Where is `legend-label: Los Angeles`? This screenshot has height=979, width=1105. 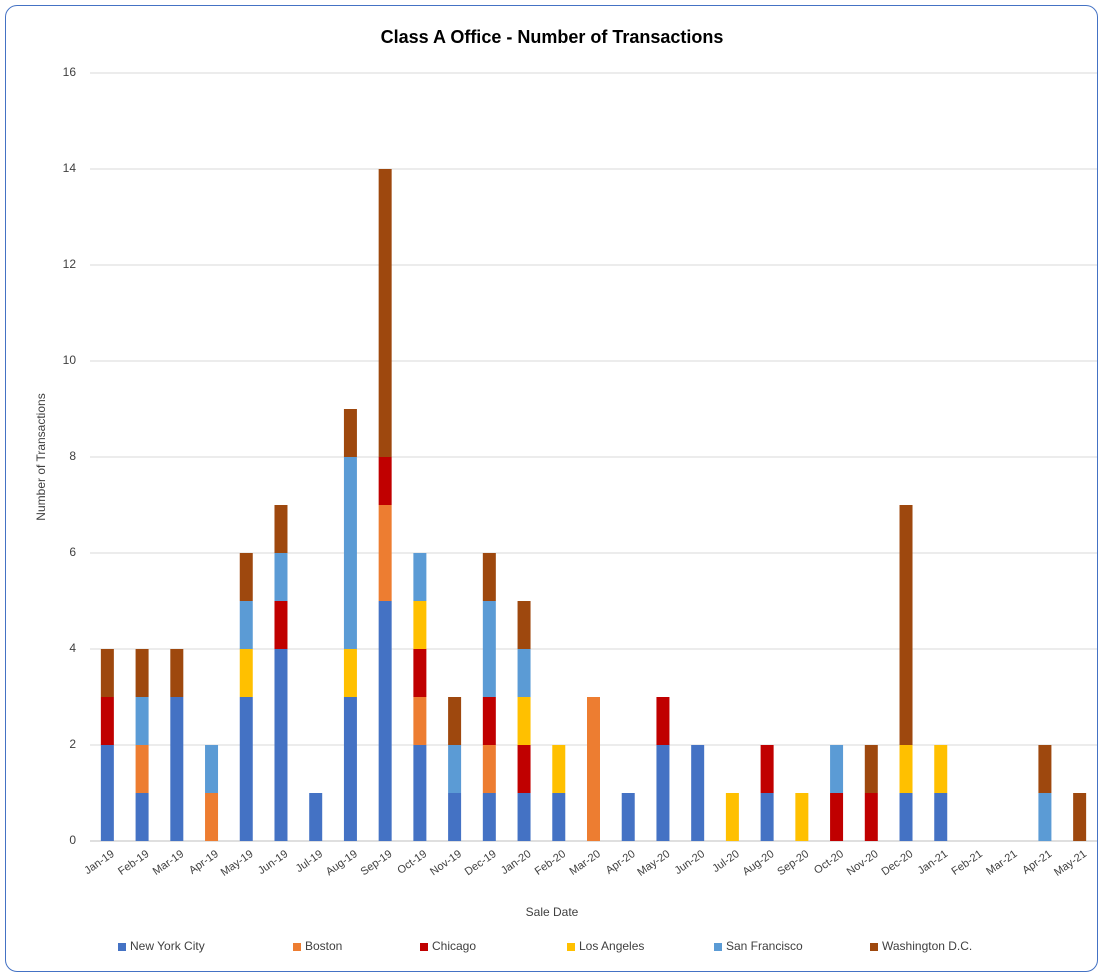
legend-label: Los Angeles is located at coordinates (611, 946).